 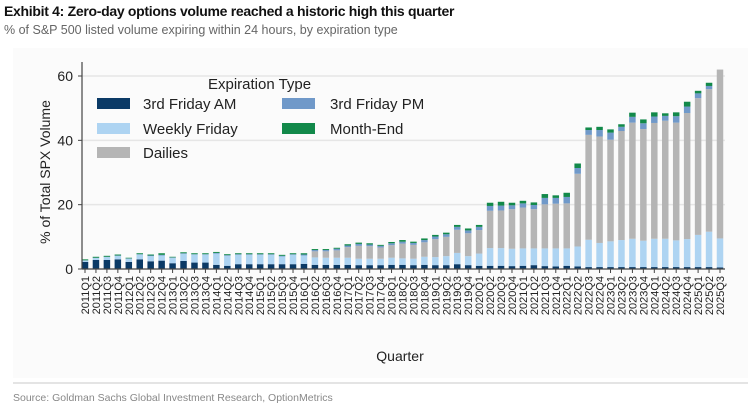 I want to click on legend-item-month-end: Month-End, so click(x=342, y=129).